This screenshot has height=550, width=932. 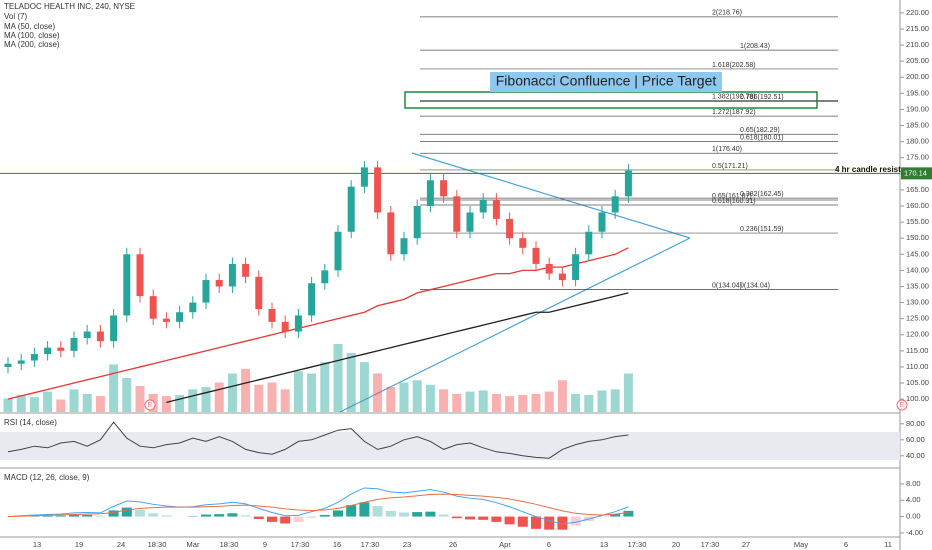 I want to click on fib-label: 0(134.04), so click(x=755, y=285).